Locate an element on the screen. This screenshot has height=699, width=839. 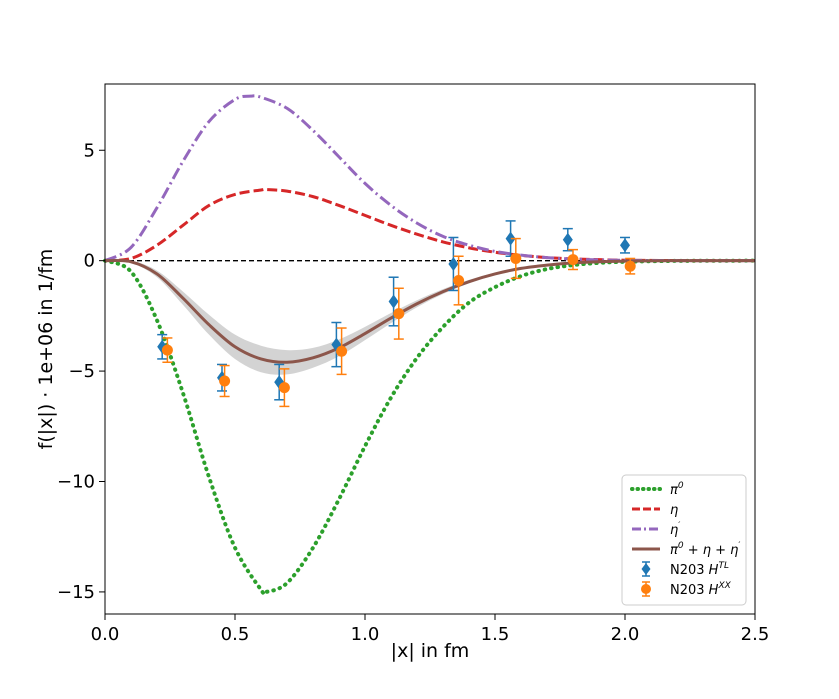
x-tick-label: 1.0 is located at coordinates (365, 634).